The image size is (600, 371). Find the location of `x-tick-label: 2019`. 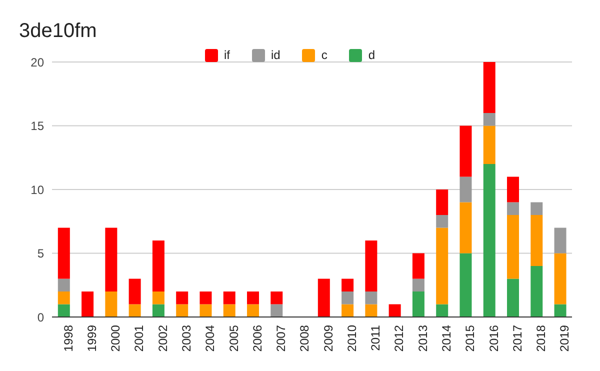

x-tick-label: 2019 is located at coordinates (565, 338).